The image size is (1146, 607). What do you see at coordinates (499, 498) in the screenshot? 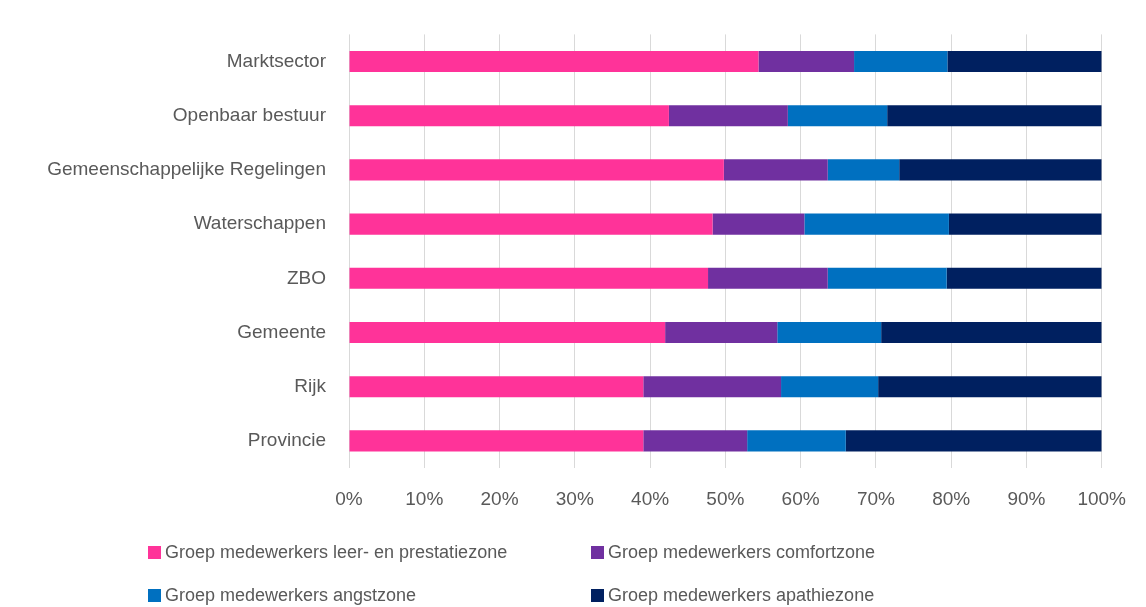
I see `x-tick-label: 20%` at bounding box center [499, 498].